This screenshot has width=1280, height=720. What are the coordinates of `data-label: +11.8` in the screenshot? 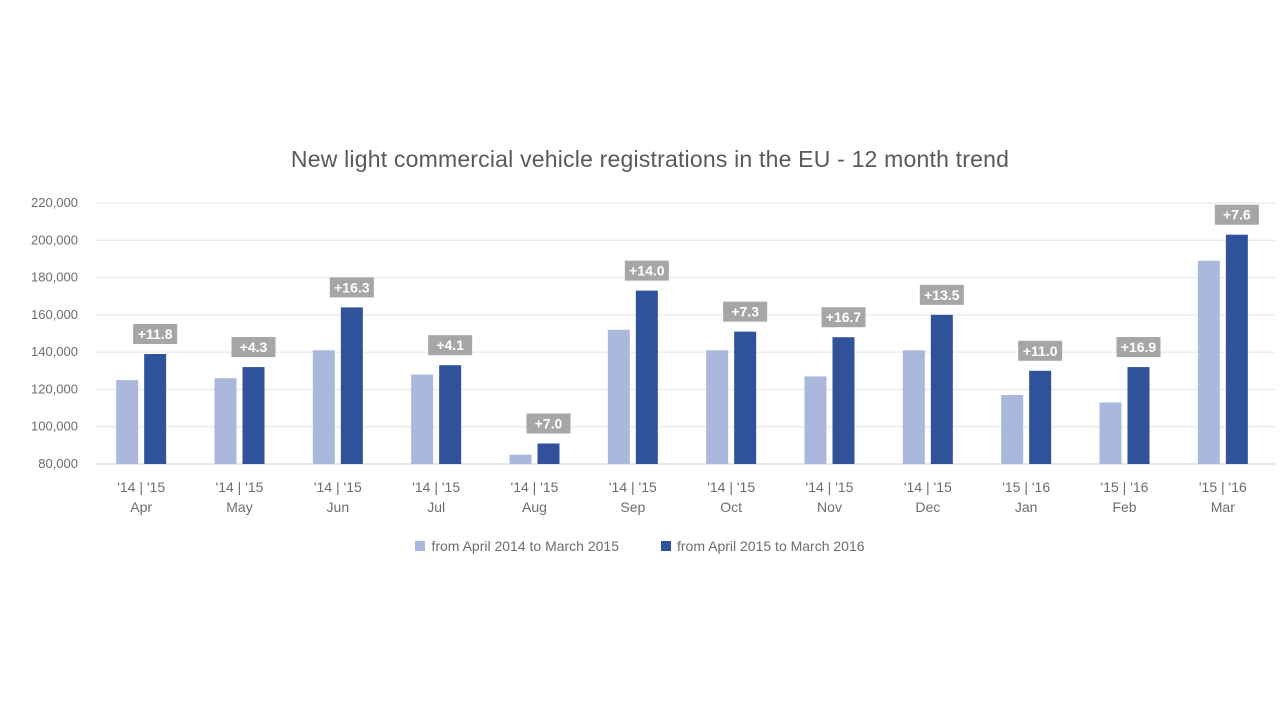 It's located at (155, 334).